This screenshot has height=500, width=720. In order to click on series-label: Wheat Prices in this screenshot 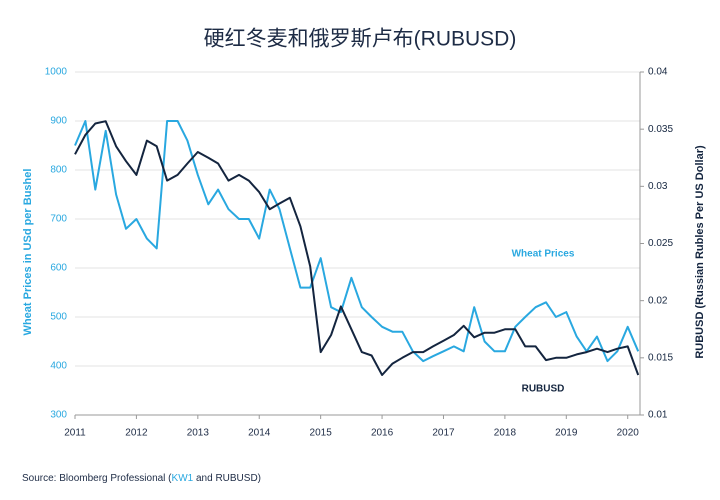, I will do `click(543, 254)`.